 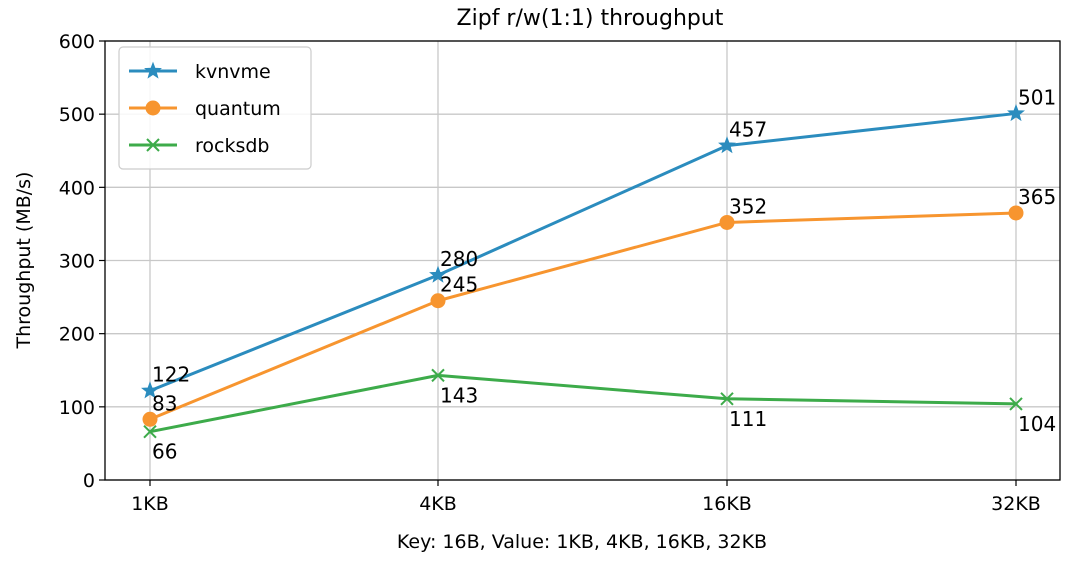 What do you see at coordinates (77, 188) in the screenshot?
I see `y-tick-label: 400` at bounding box center [77, 188].